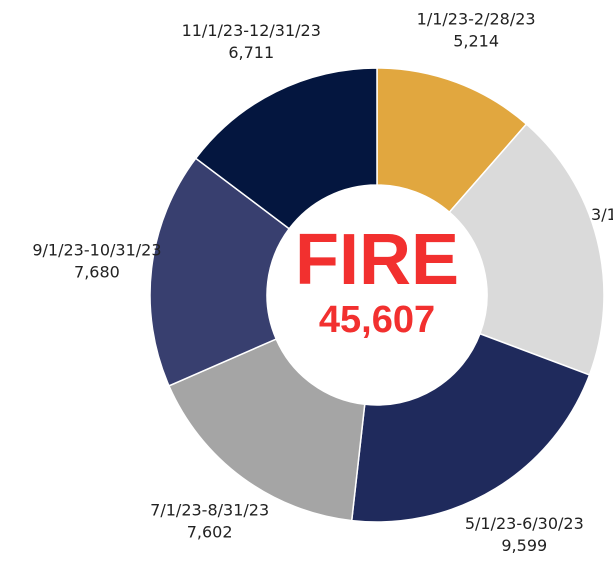 This screenshot has height=572, width=613. What do you see at coordinates (97, 272) in the screenshot?
I see `segment-value: 7,680` at bounding box center [97, 272].